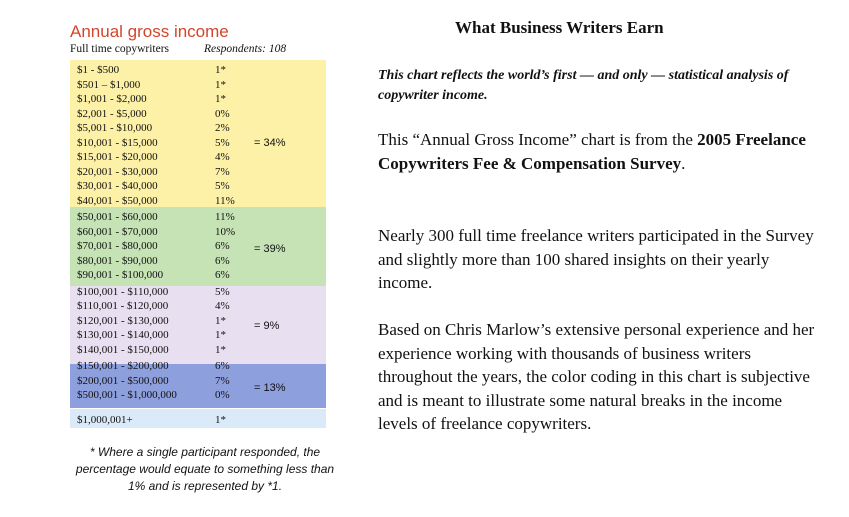 The height and width of the screenshot is (517, 849). Describe the element at coordinates (123, 320) in the screenshot. I see `income-range: $120,001 - $130,000` at that location.